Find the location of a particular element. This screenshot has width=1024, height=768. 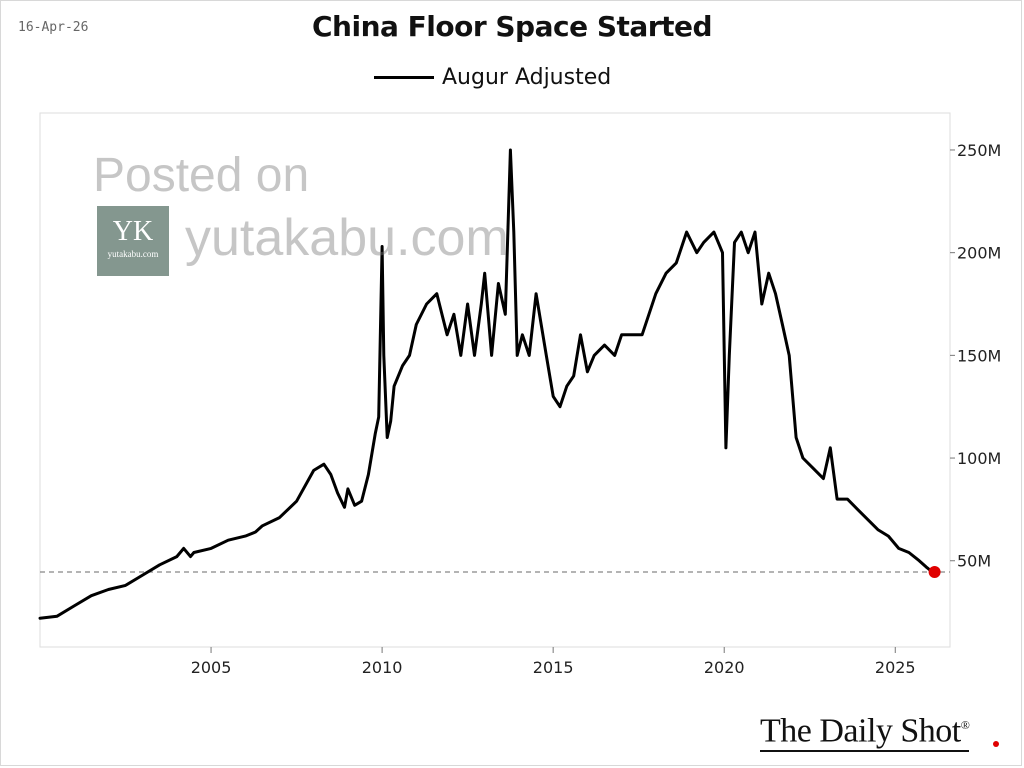

x-tick-label: 2020 is located at coordinates (724, 667).